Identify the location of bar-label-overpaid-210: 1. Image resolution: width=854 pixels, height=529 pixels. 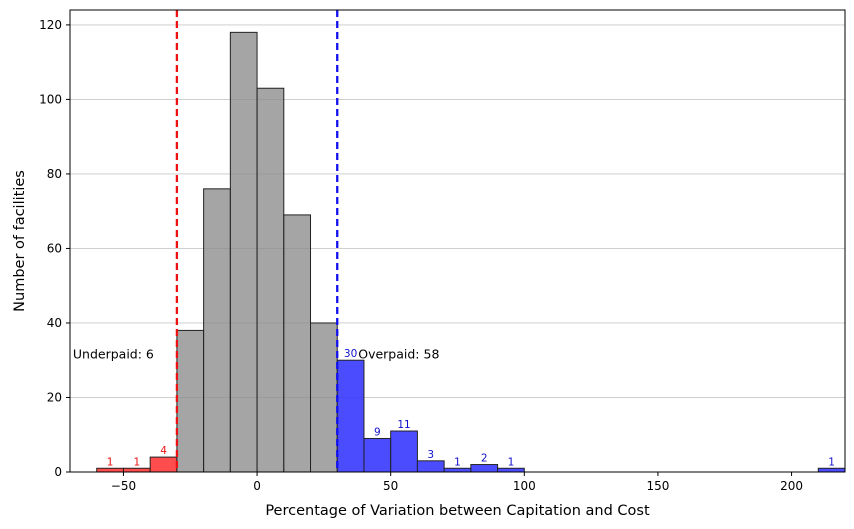
(831, 462).